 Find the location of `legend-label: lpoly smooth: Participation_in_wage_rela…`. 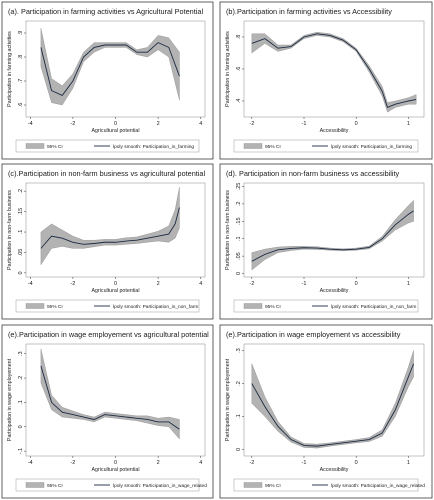

legend-label: lpoly smooth: Participation_in_wage_rela… is located at coordinates (378, 486).